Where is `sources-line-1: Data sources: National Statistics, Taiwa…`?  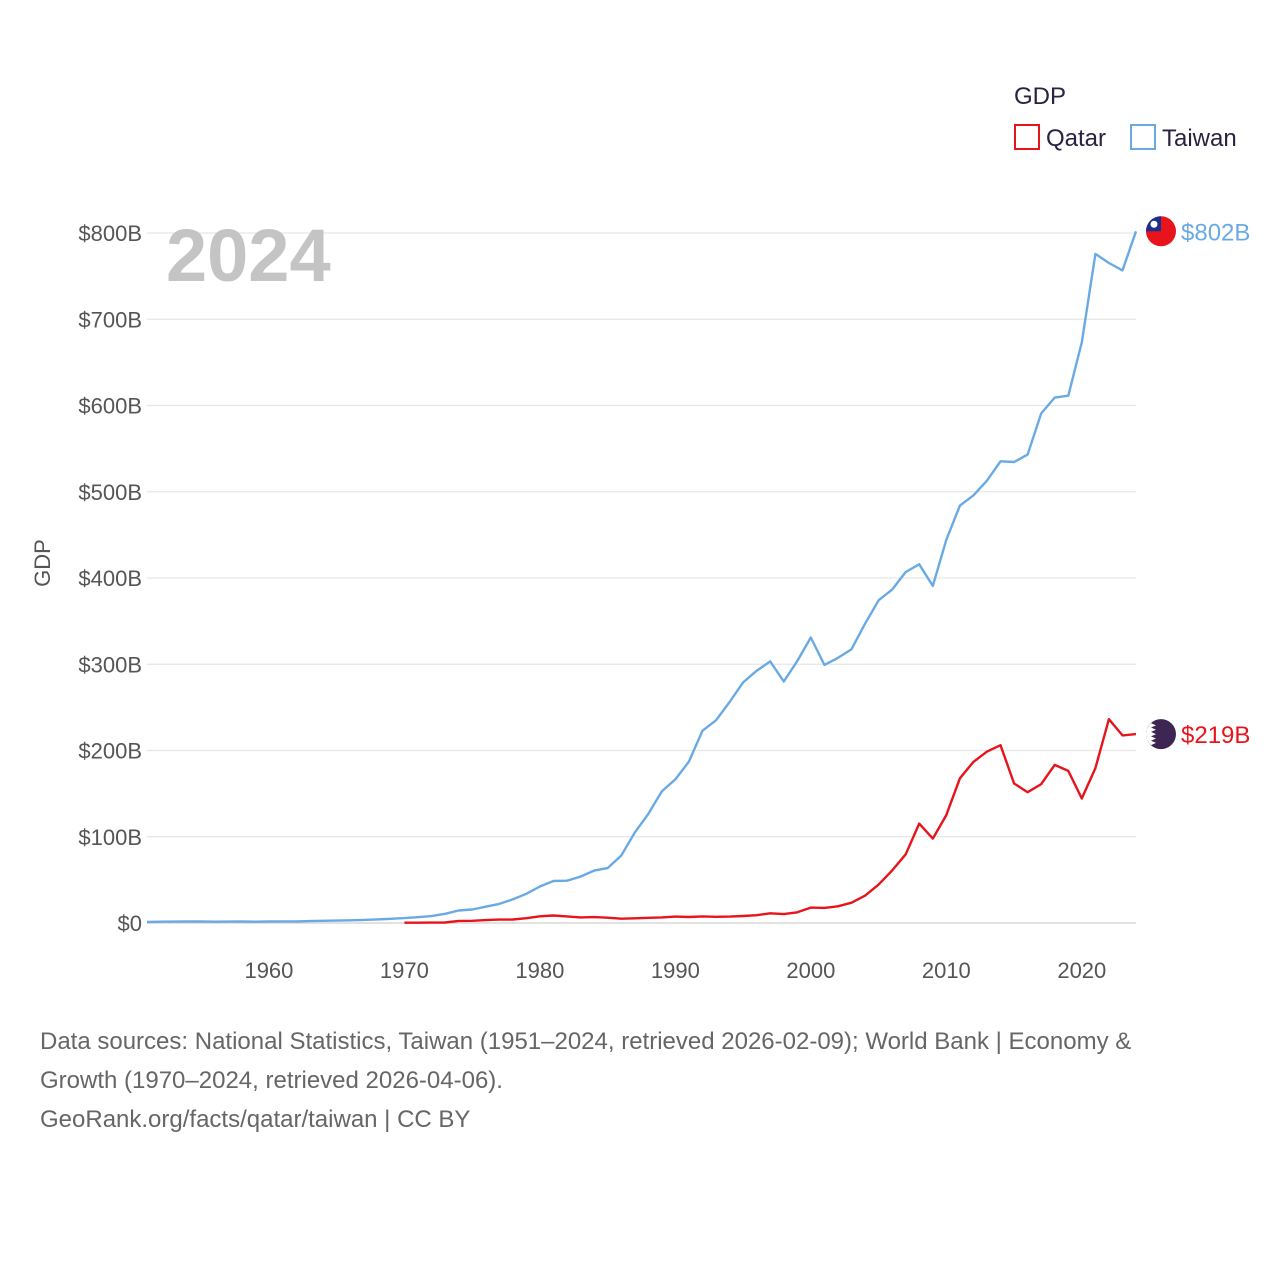 sources-line-1: Data sources: National Statistics, Taiwa… is located at coordinates (586, 1041).